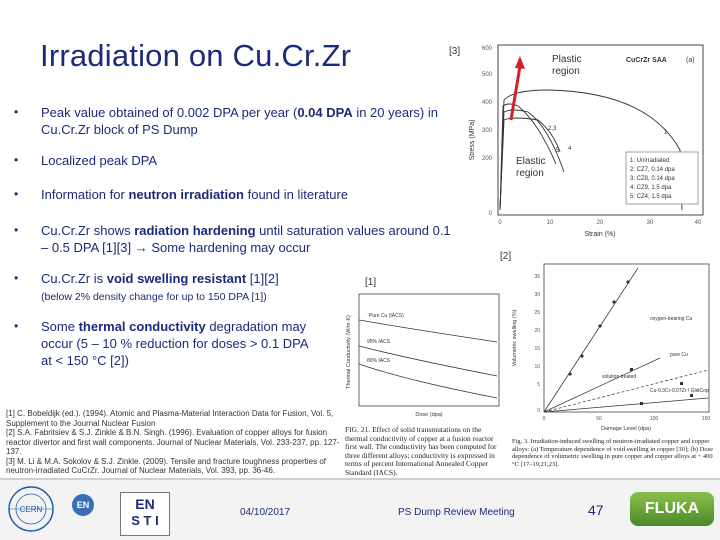  Describe the element at coordinates (176, 278) in the screenshot. I see `bullet-bold: void swelling resistant` at that location.